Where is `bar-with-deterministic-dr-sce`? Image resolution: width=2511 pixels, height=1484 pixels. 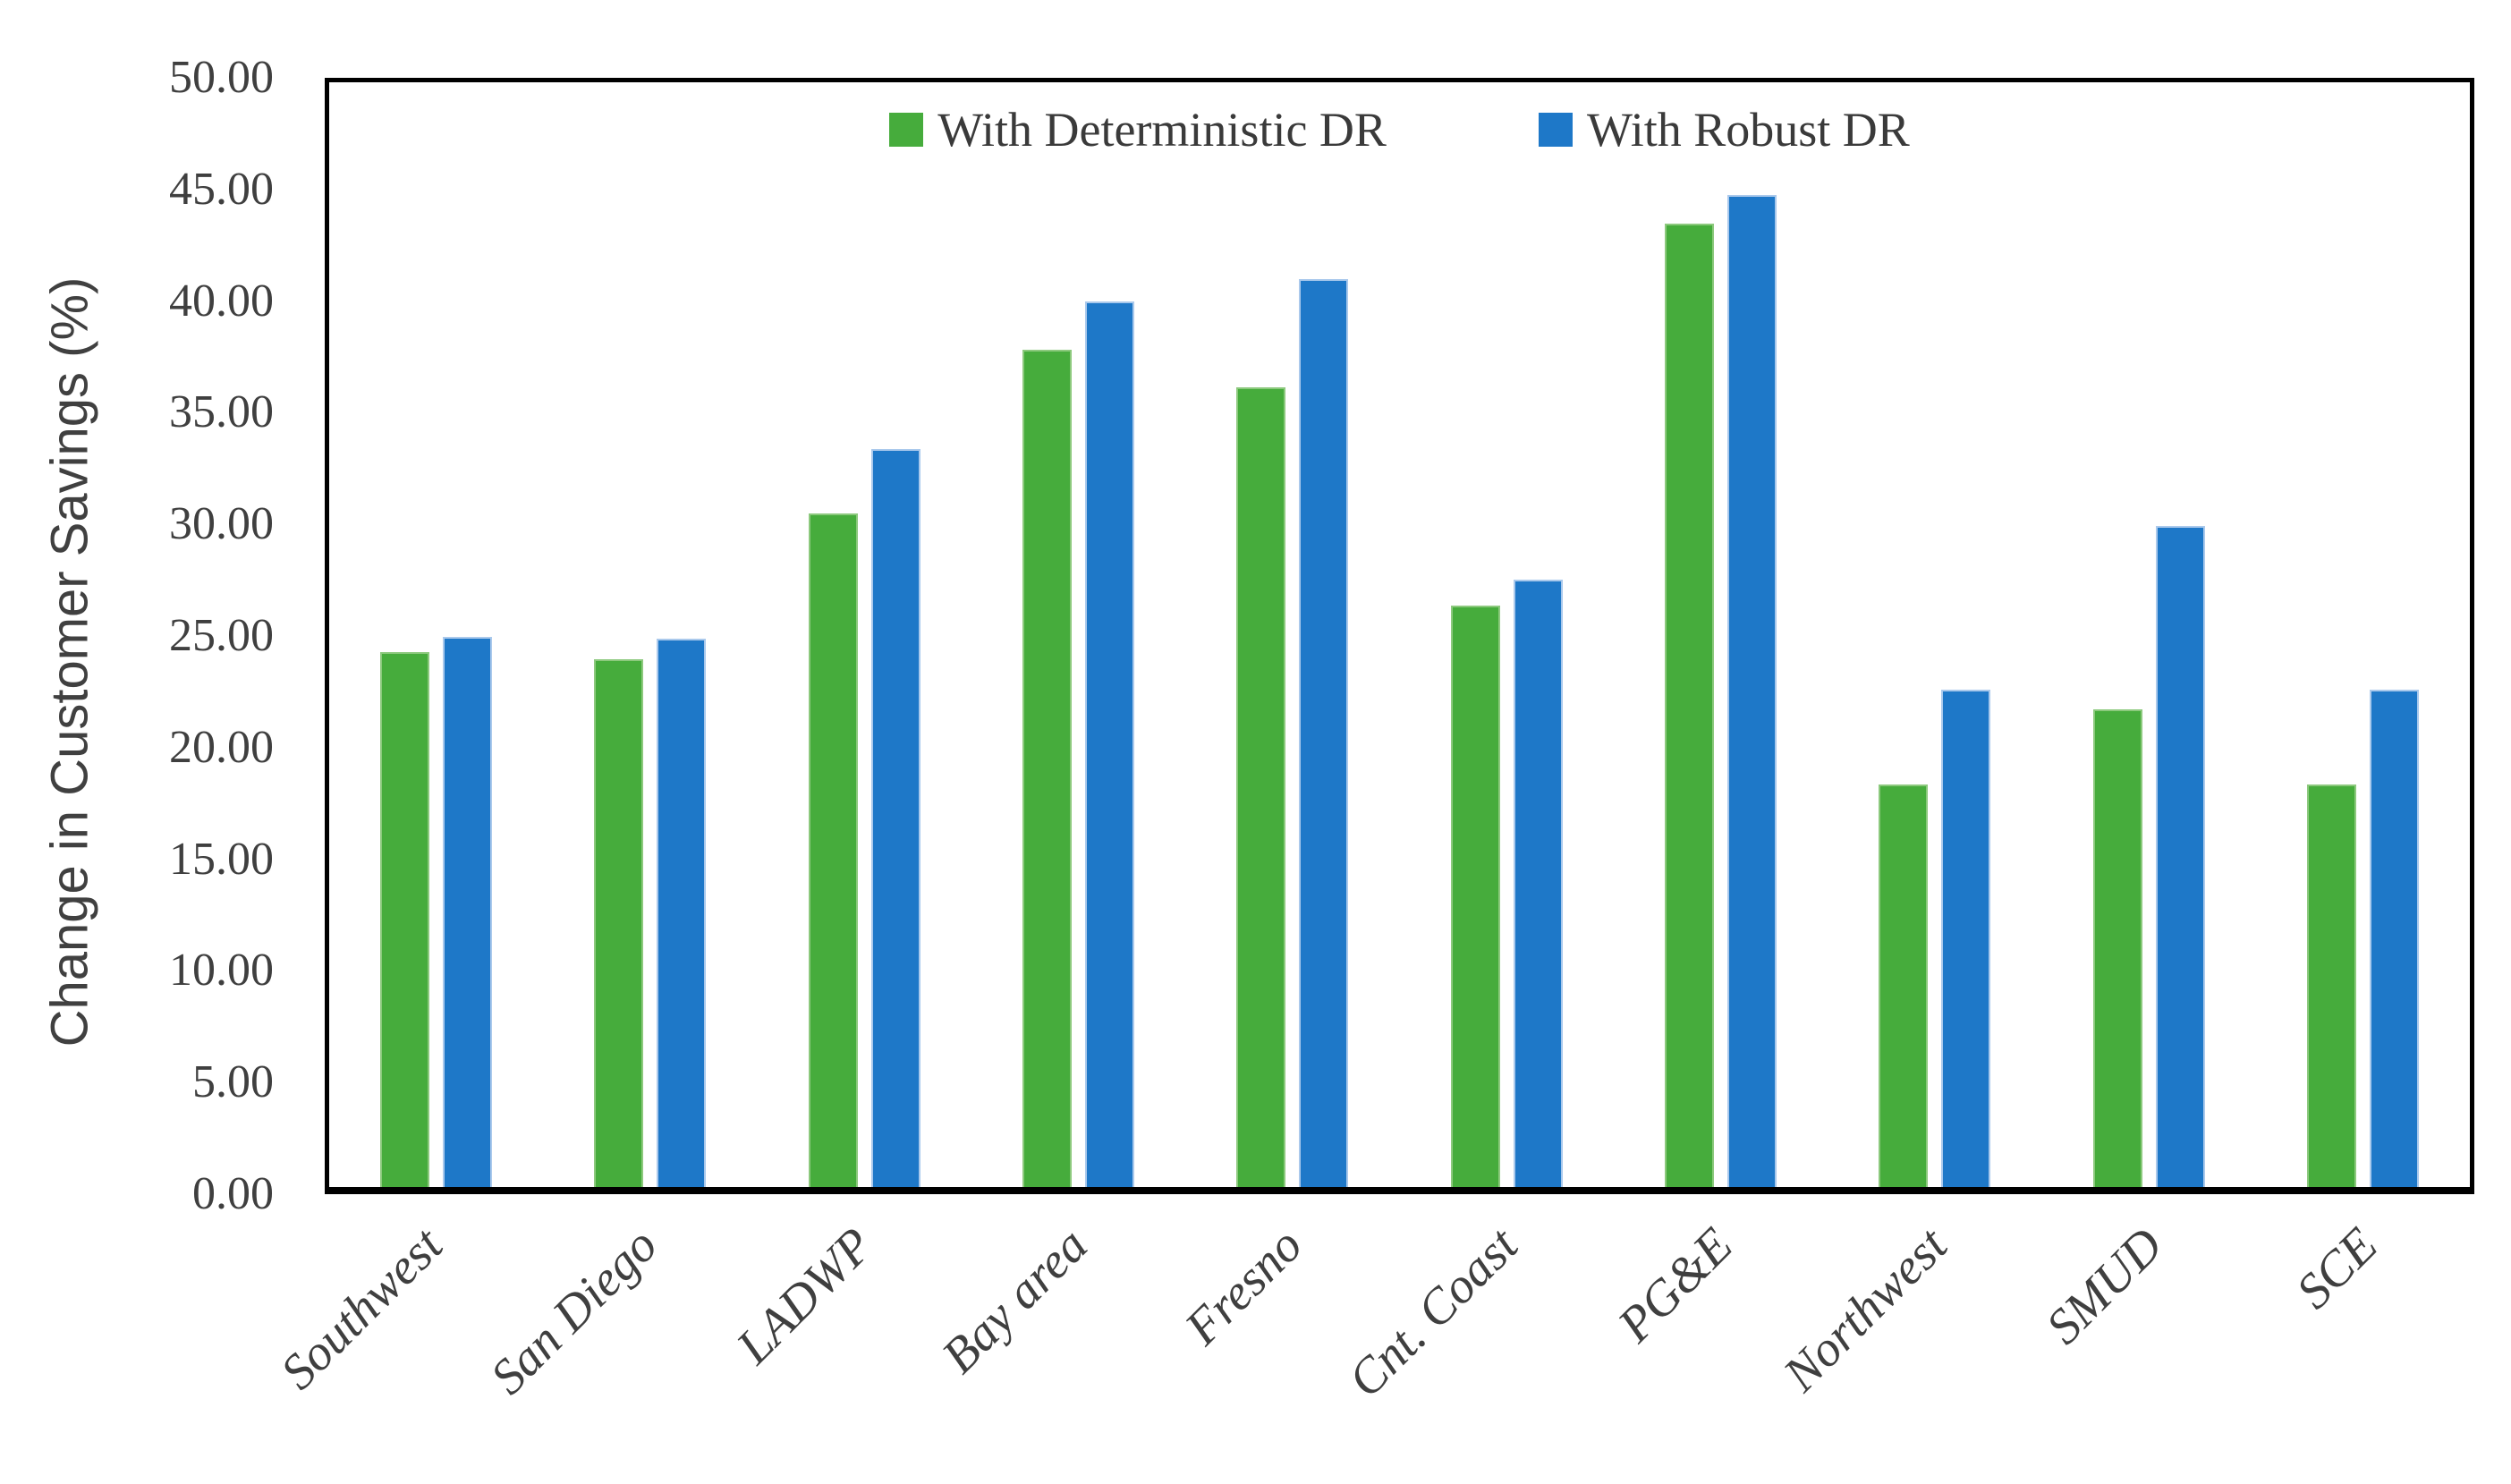
bar-with-deterministic-dr-sce is located at coordinates (2331, 985).